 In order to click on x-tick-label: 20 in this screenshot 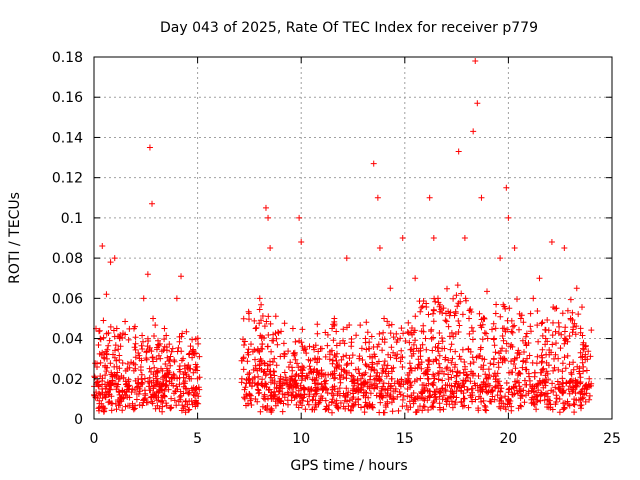, I will do `click(508, 439)`.